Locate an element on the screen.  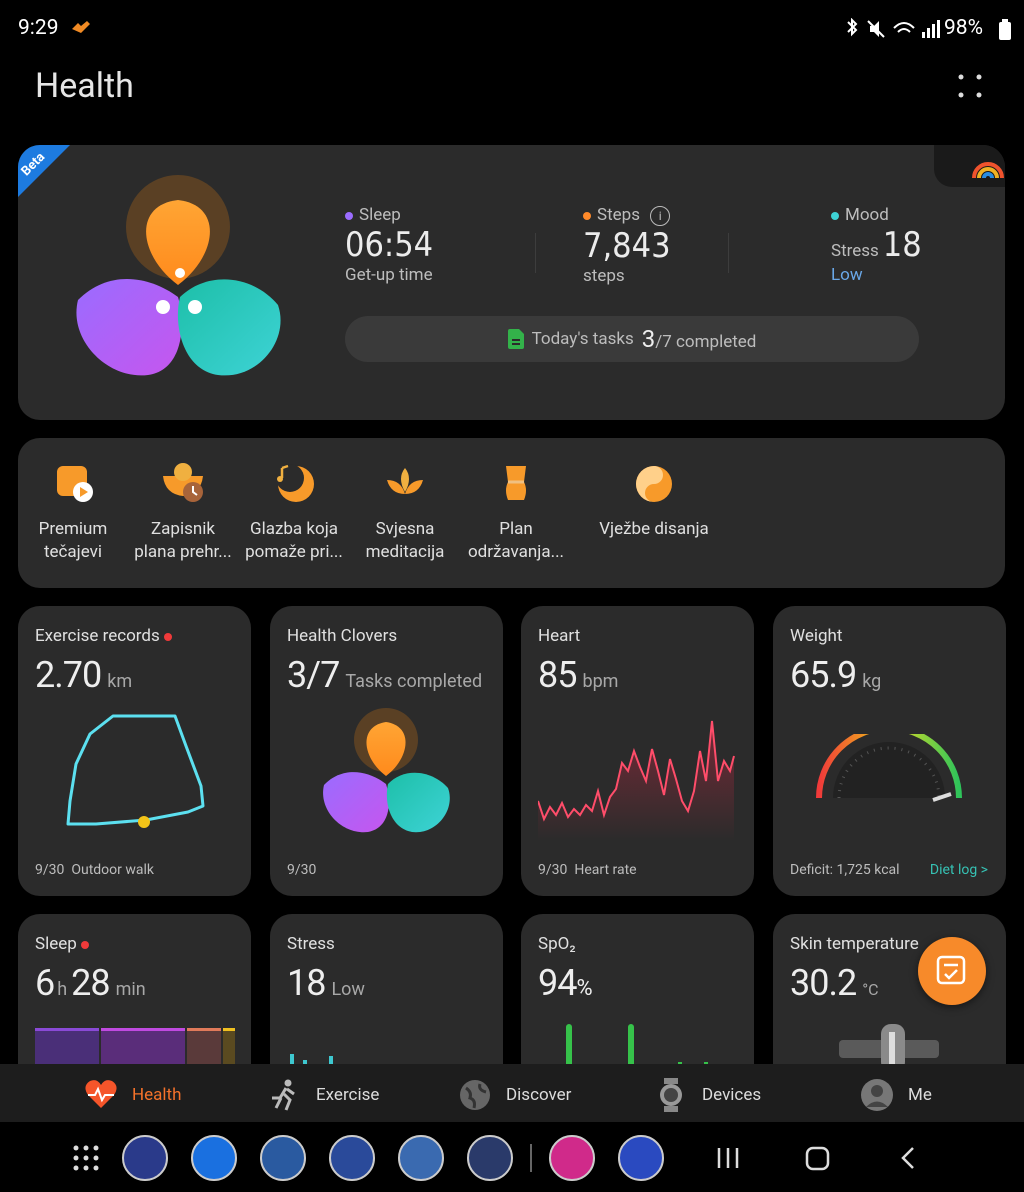
shortcut: Vježbe disanja is located at coordinates (654, 501).